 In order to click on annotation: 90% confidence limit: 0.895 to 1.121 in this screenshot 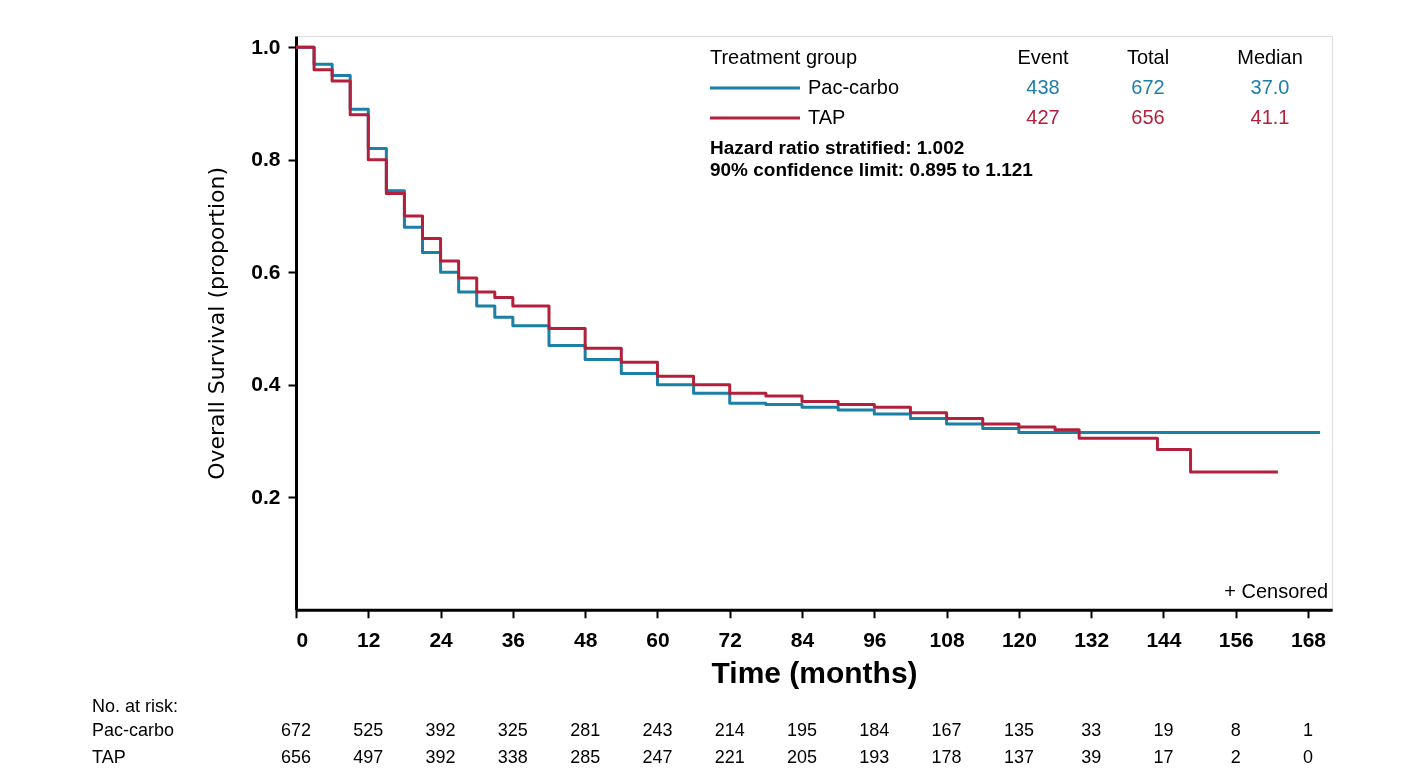, I will do `click(872, 169)`.